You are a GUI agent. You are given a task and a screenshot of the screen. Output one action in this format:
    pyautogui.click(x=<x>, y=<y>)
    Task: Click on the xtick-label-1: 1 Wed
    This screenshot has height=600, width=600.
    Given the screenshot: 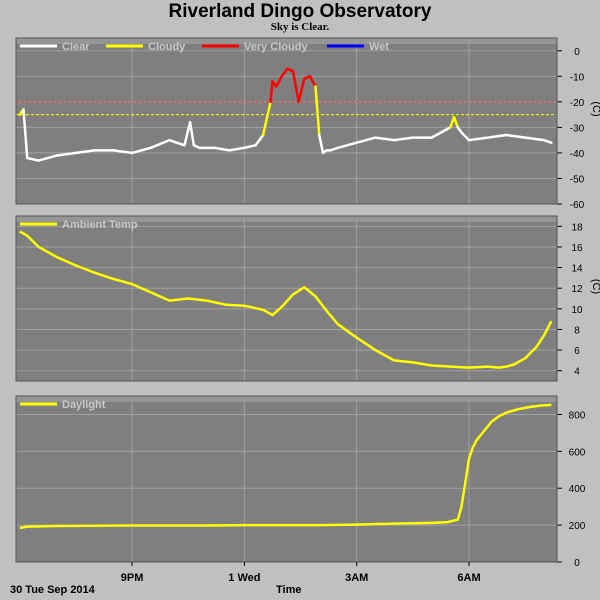 What is the action you would take?
    pyautogui.click(x=244, y=578)
    